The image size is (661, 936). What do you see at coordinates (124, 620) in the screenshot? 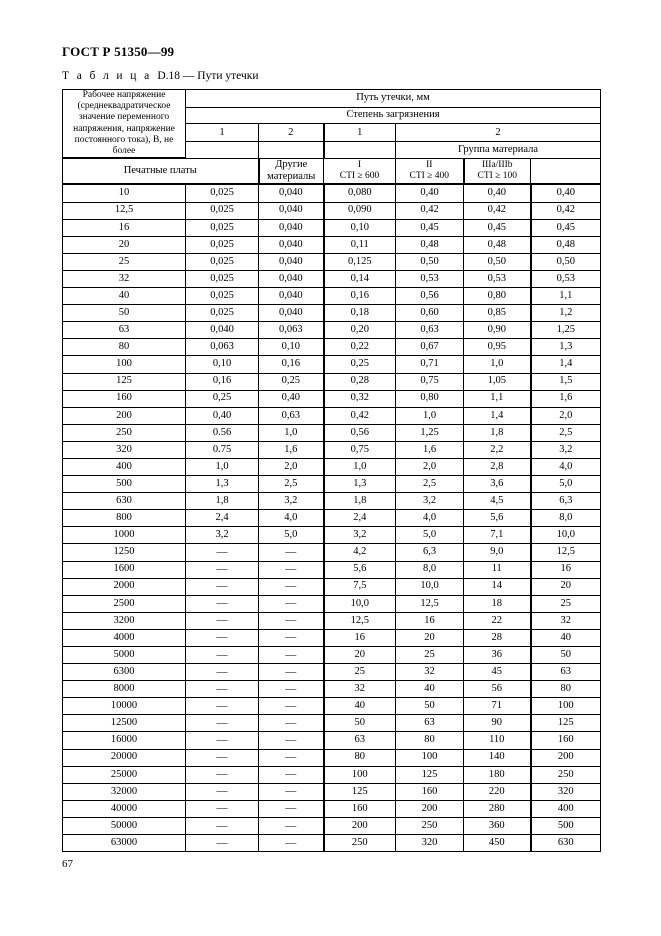
I see `cell-voltage: 3200` at bounding box center [124, 620].